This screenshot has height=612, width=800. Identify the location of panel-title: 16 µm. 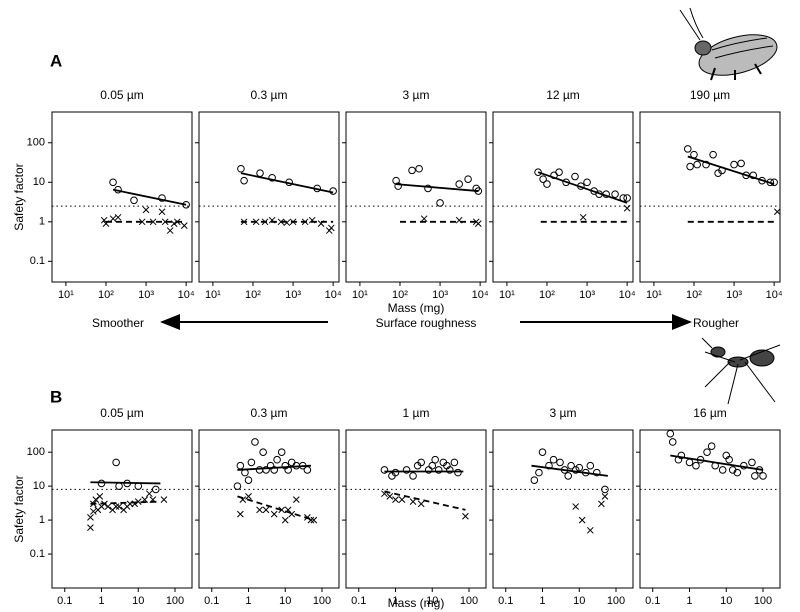
(710, 413).